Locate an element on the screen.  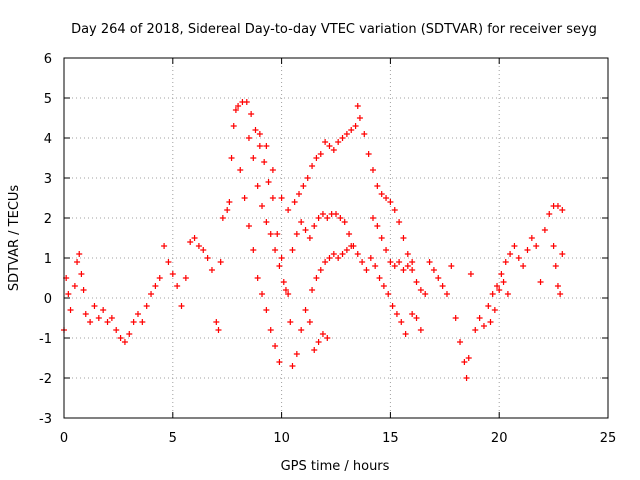
x-tick-label: 10 is located at coordinates (281, 438).